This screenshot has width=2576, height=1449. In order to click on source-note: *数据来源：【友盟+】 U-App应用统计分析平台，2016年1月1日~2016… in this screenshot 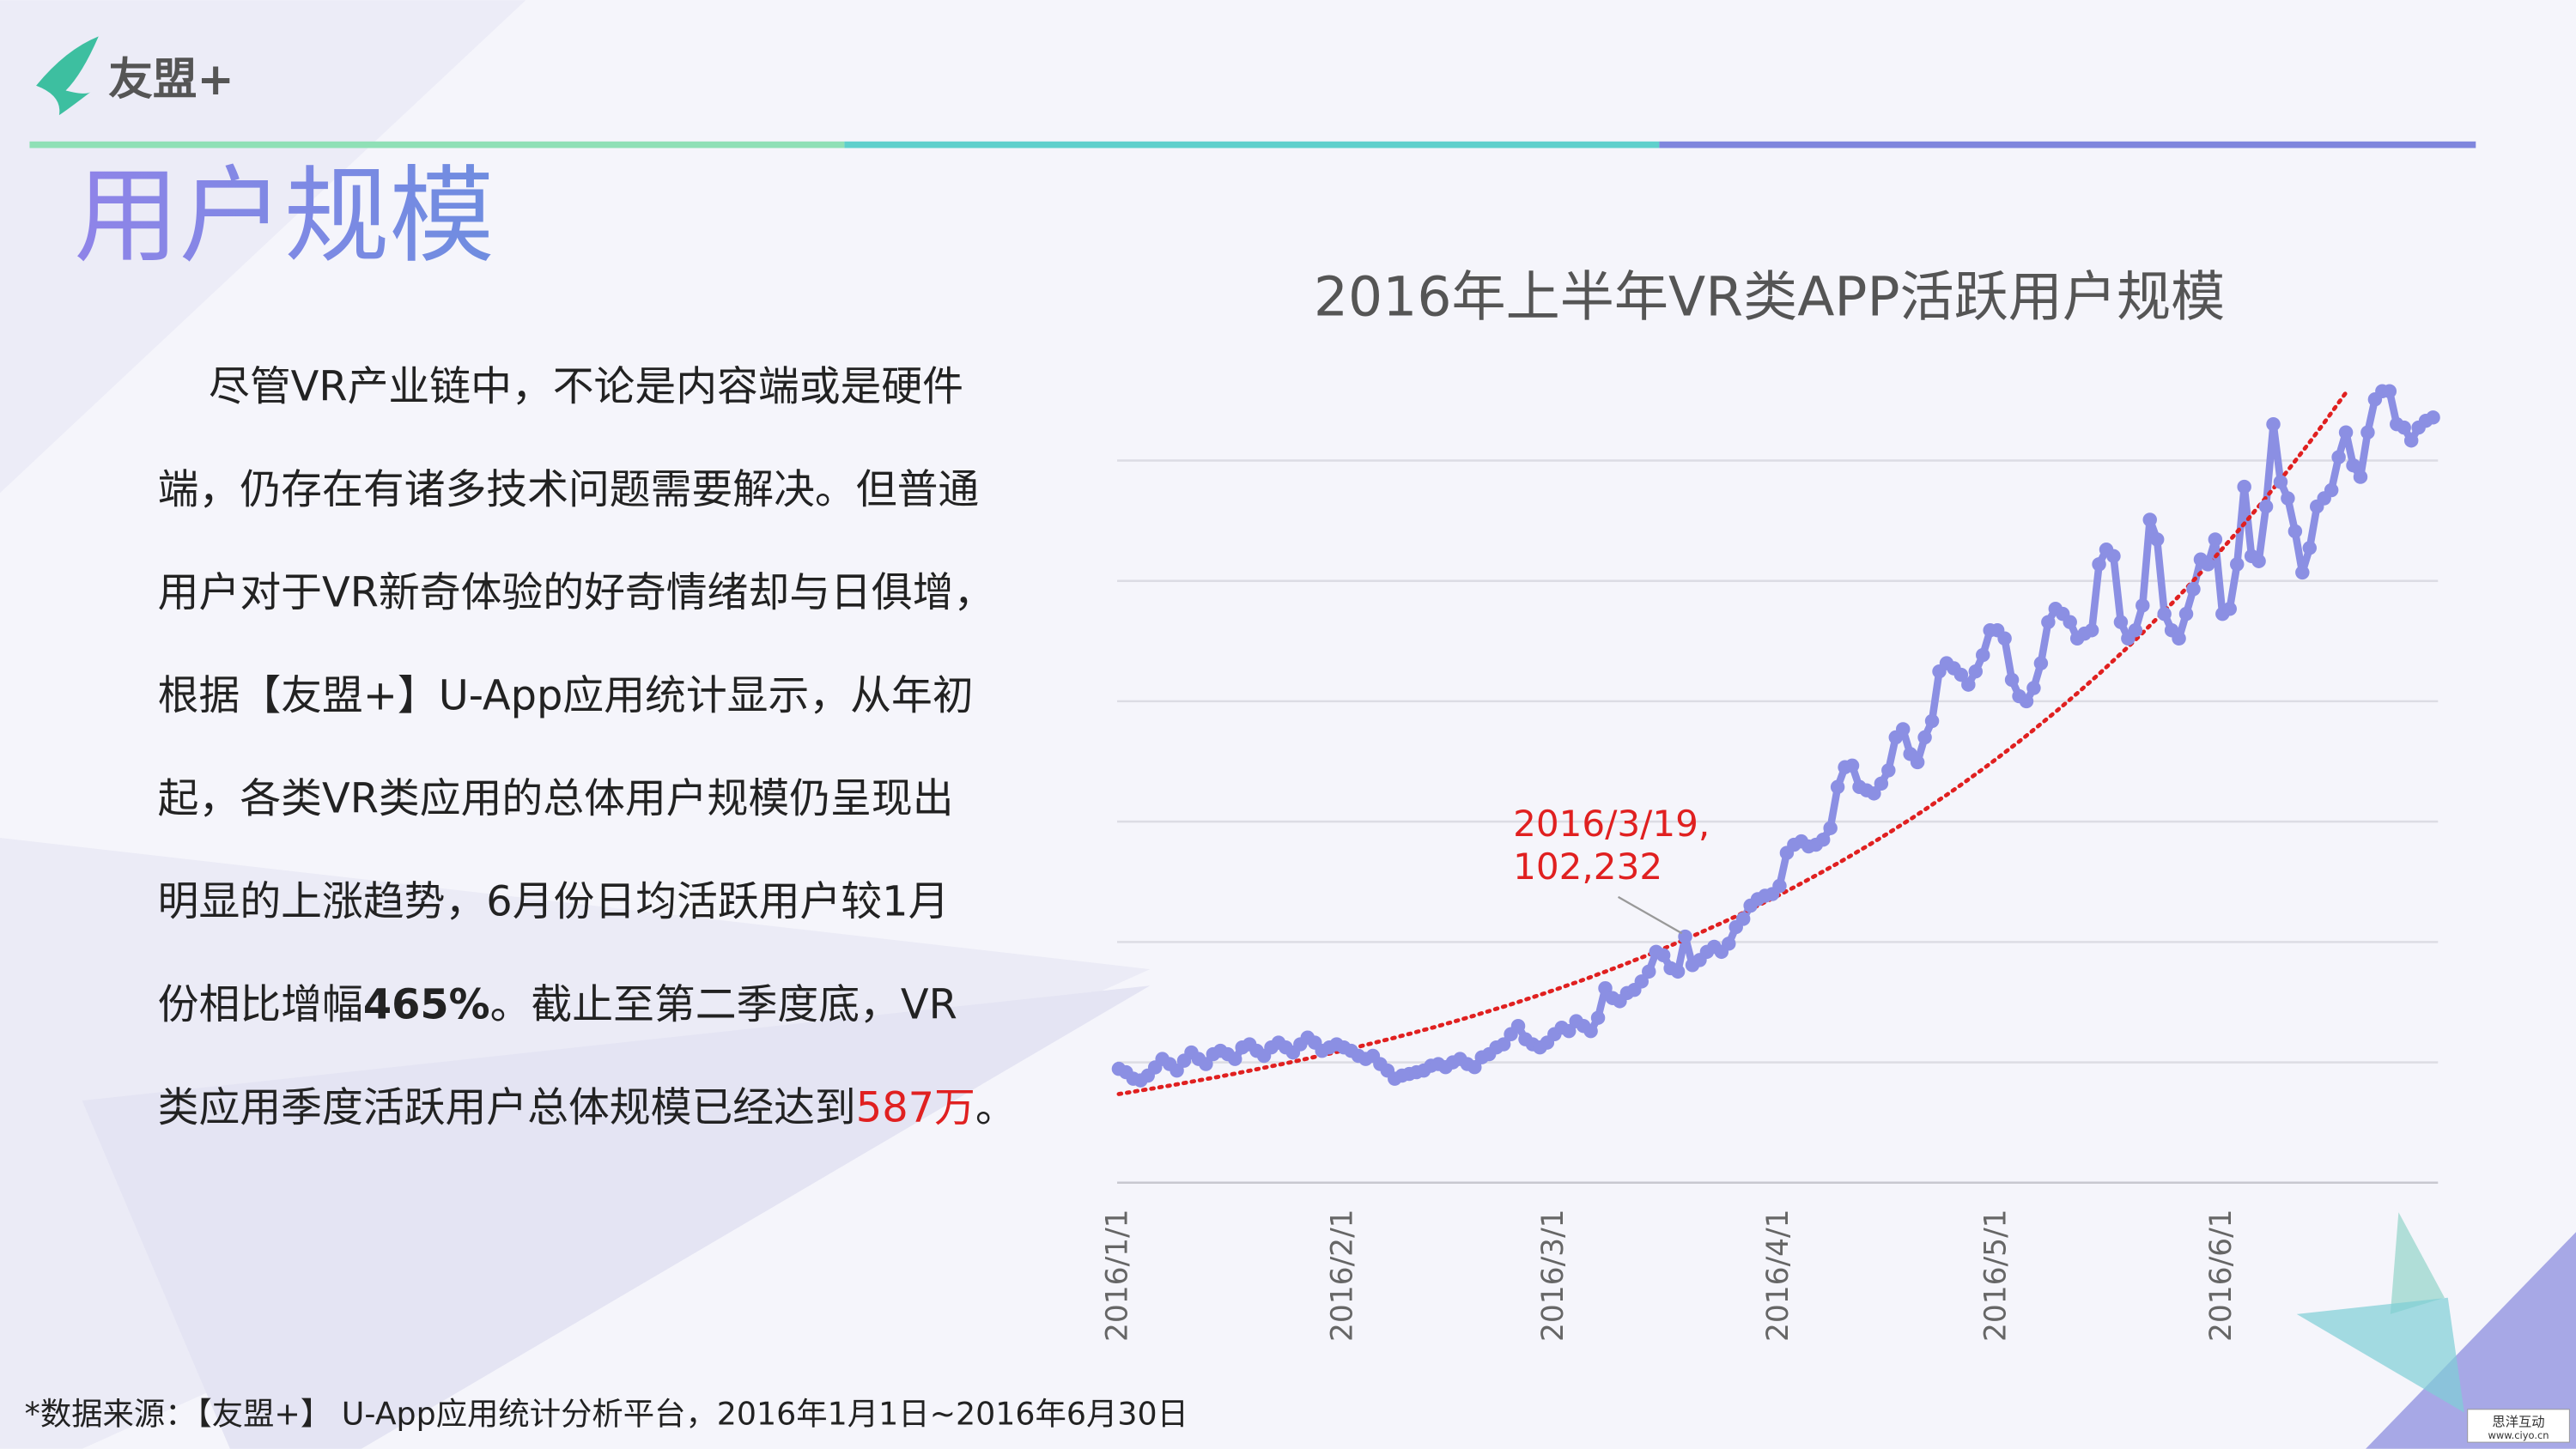, I will do `click(607, 1413)`.